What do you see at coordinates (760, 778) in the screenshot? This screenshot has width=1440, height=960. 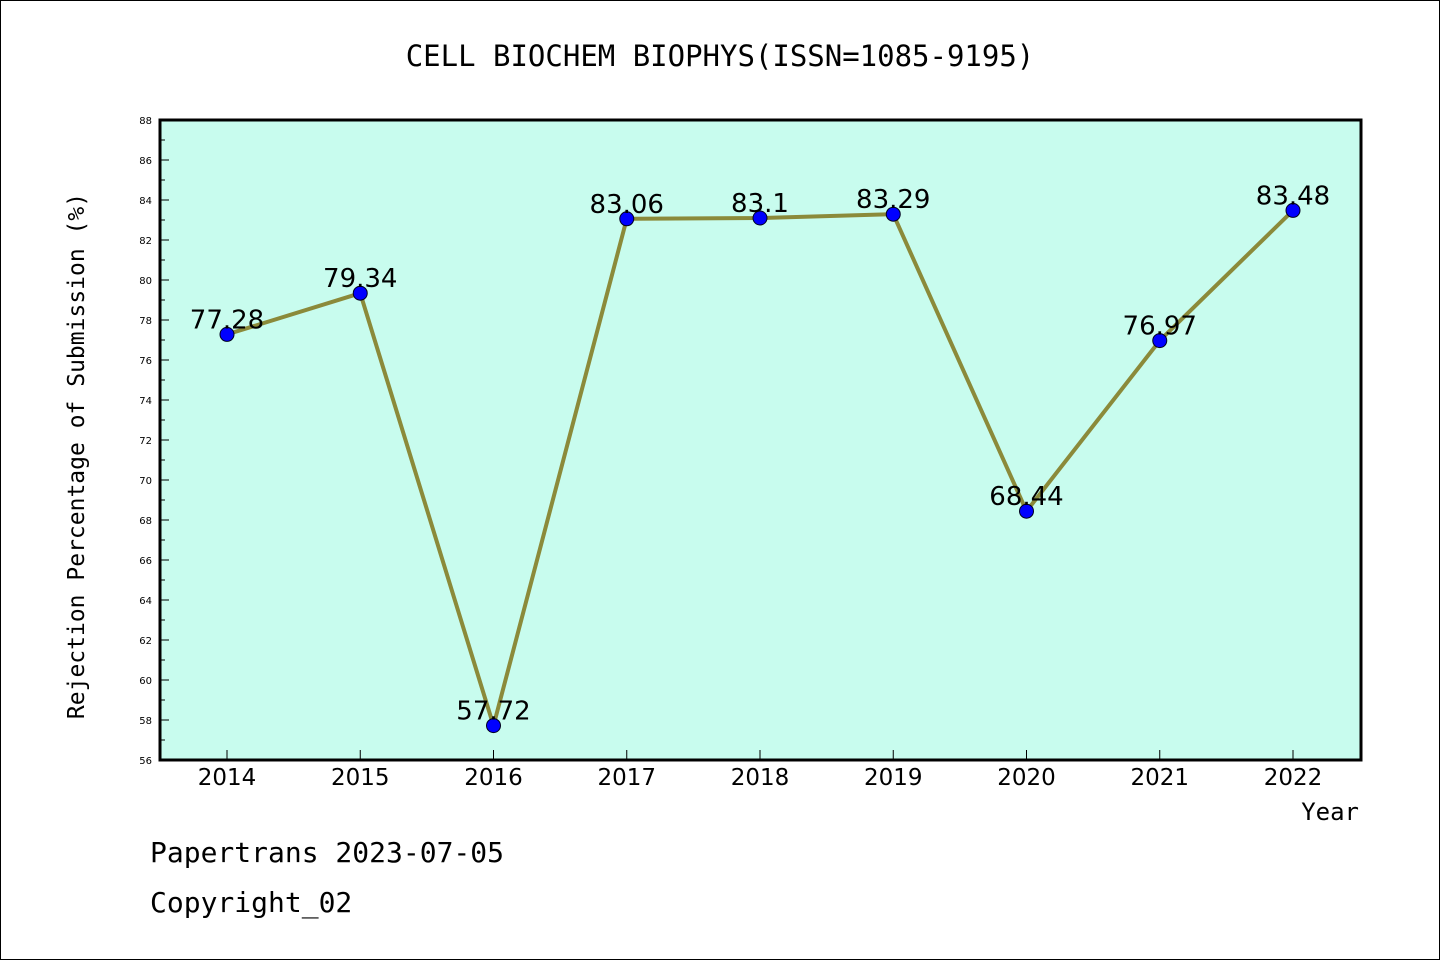 I see `x-tick-label: 2018` at bounding box center [760, 778].